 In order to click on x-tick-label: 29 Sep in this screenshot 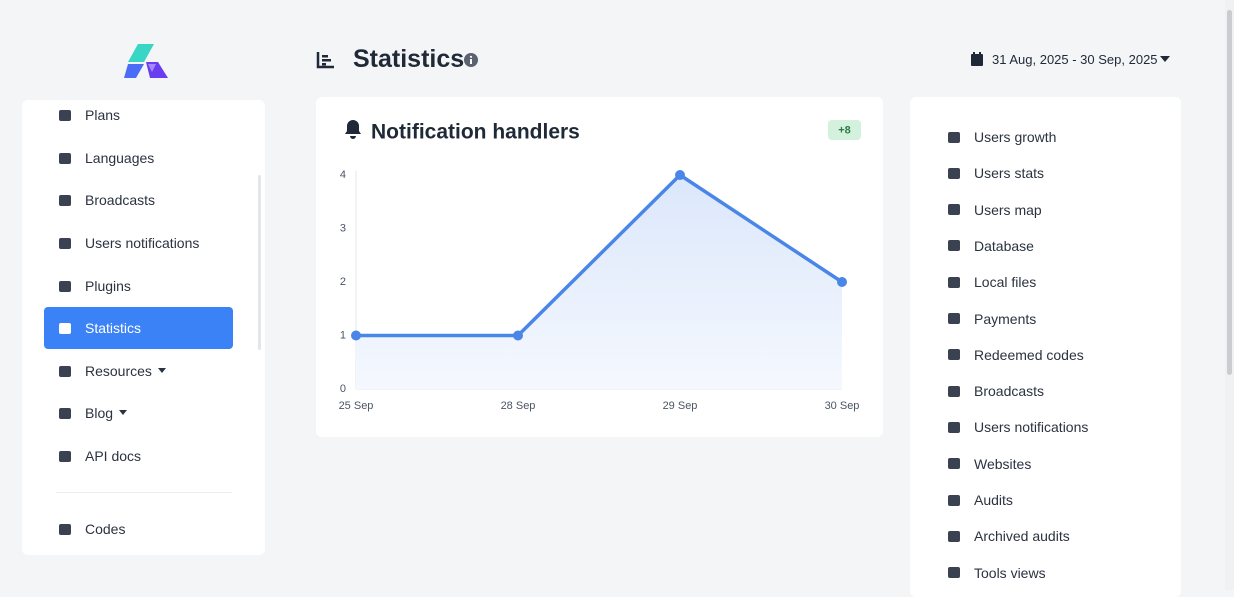, I will do `click(680, 406)`.